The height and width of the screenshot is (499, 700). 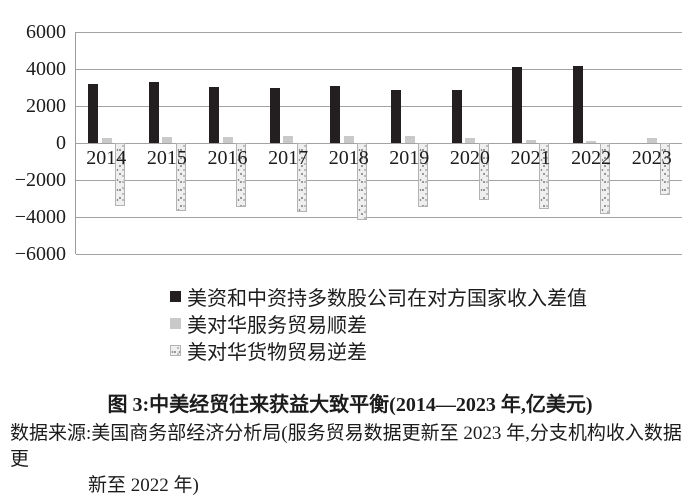 I want to click on legend-item-goods-deficit: 美对华货物贸易逆差, so click(x=378, y=350).